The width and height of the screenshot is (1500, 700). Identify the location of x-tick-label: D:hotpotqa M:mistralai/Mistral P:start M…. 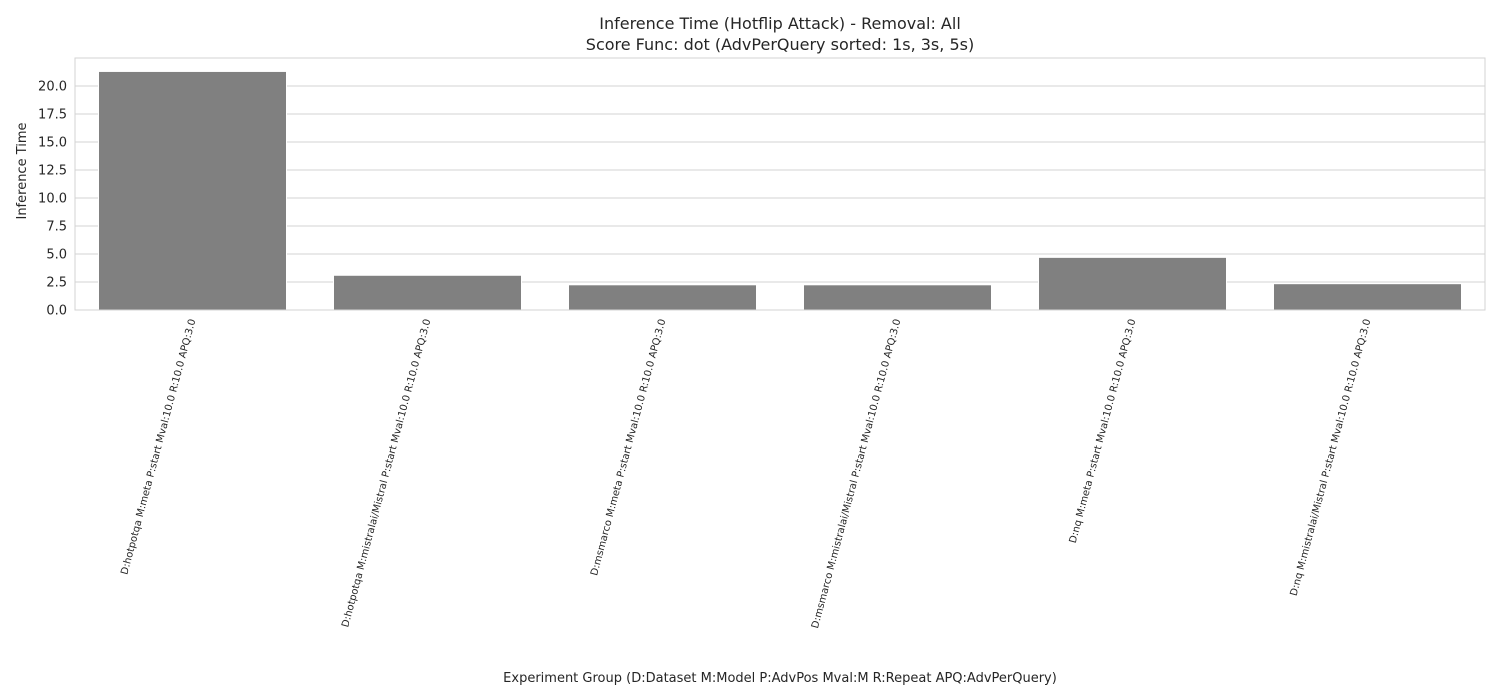
(386, 473).